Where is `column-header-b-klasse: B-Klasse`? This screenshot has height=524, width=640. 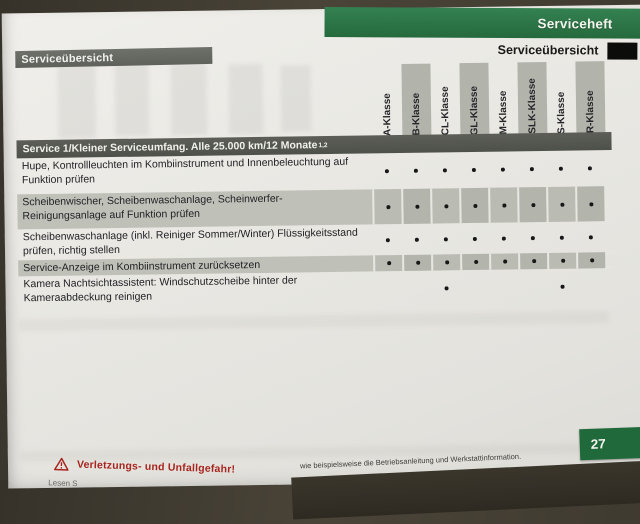 column-header-b-klasse: B-Klasse is located at coordinates (416, 100).